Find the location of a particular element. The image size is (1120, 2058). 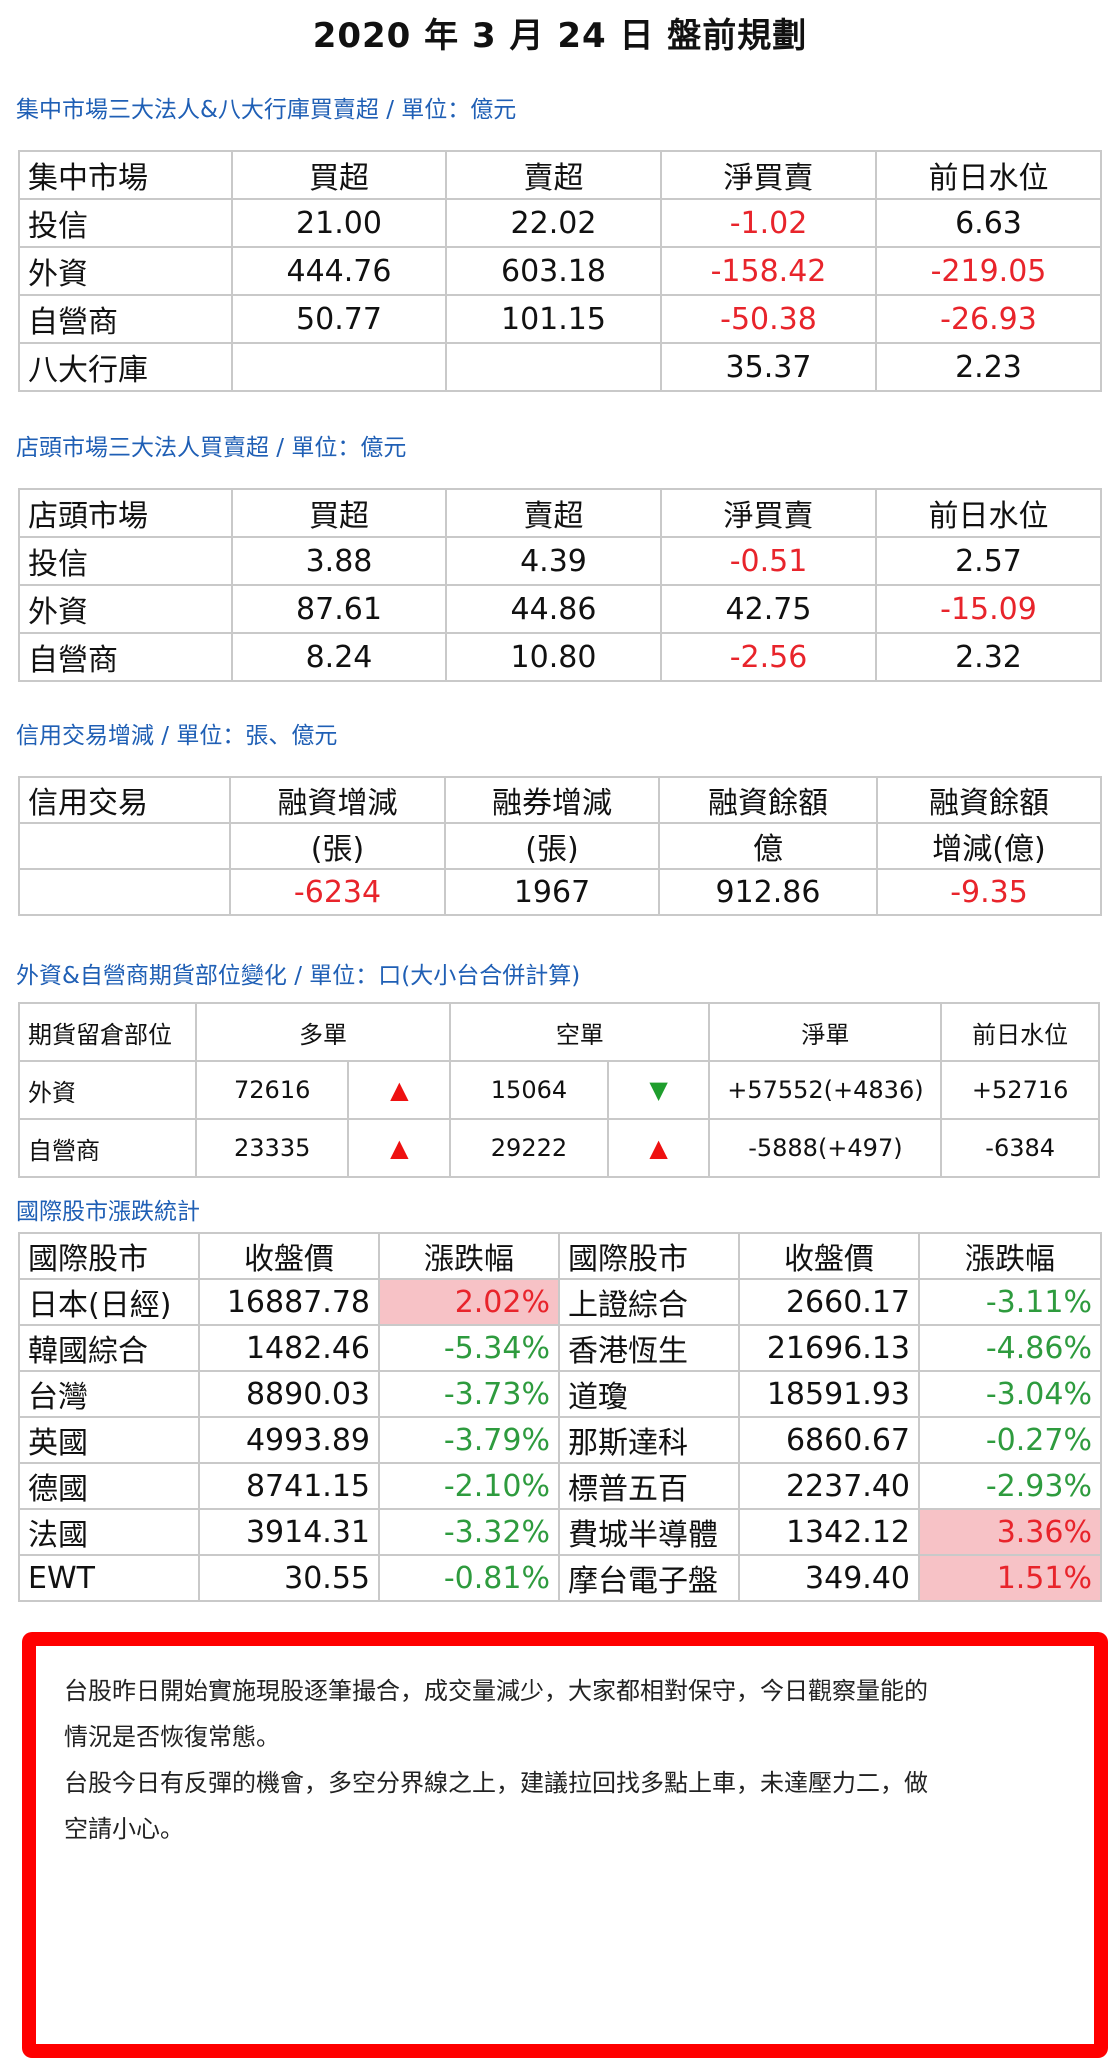

close-price: 8741.15 is located at coordinates (289, 1486).